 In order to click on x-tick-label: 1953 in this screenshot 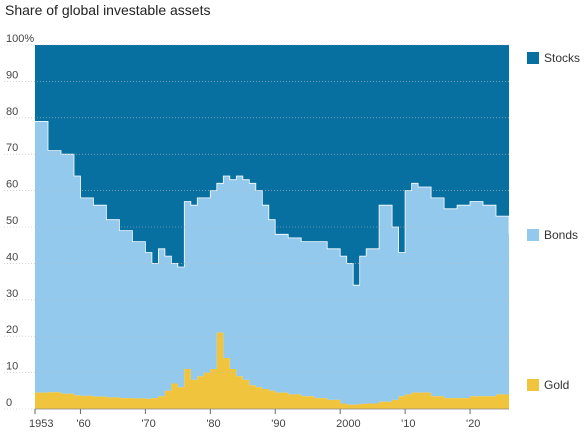, I will do `click(41, 424)`.